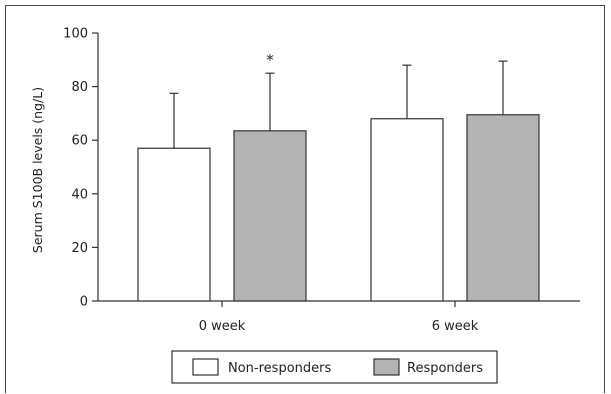 The width and height of the screenshot is (611, 394). What do you see at coordinates (445, 368) in the screenshot?
I see `legend-label: Responders` at bounding box center [445, 368].